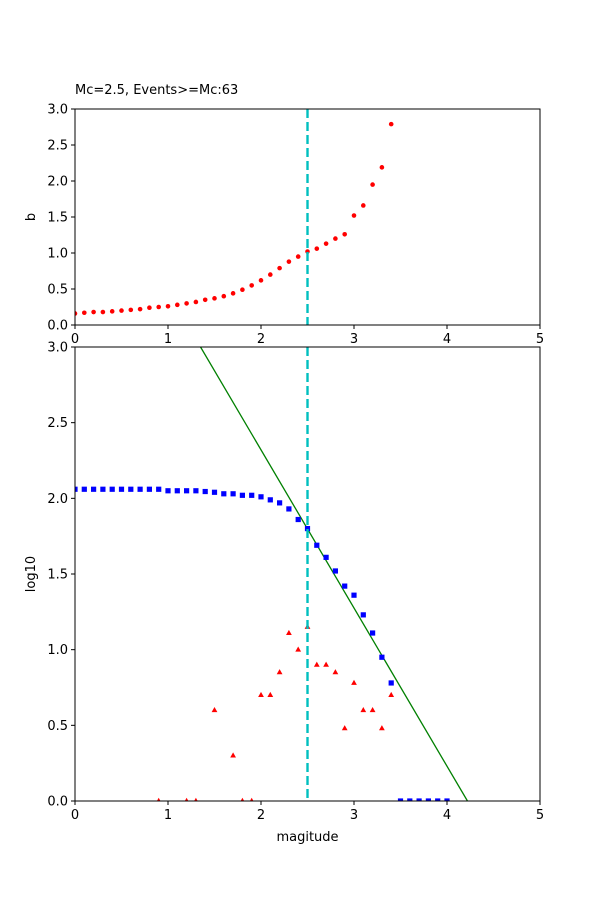  Describe the element at coordinates (156, 90) in the screenshot. I see `chart-title: Mc=2.5, Events>=Mc:63` at that location.